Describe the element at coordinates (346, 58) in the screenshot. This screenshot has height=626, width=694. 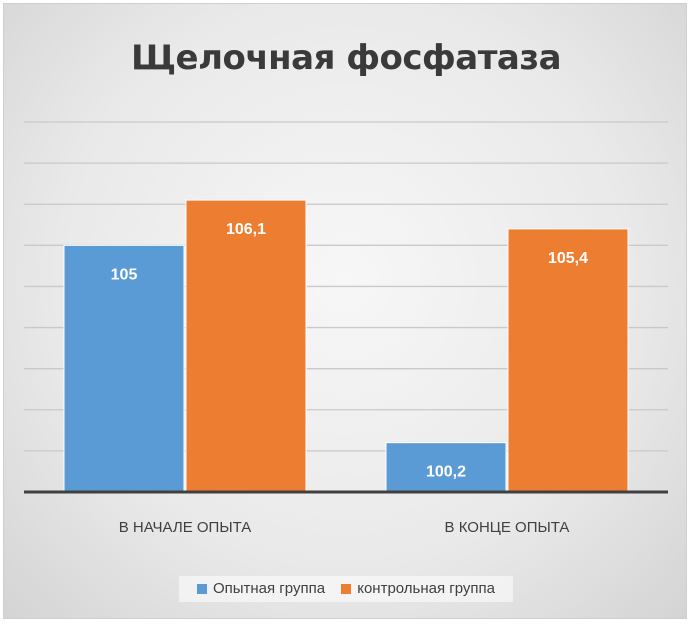
I see `chart-title: Щелочная фосфатаза` at that location.